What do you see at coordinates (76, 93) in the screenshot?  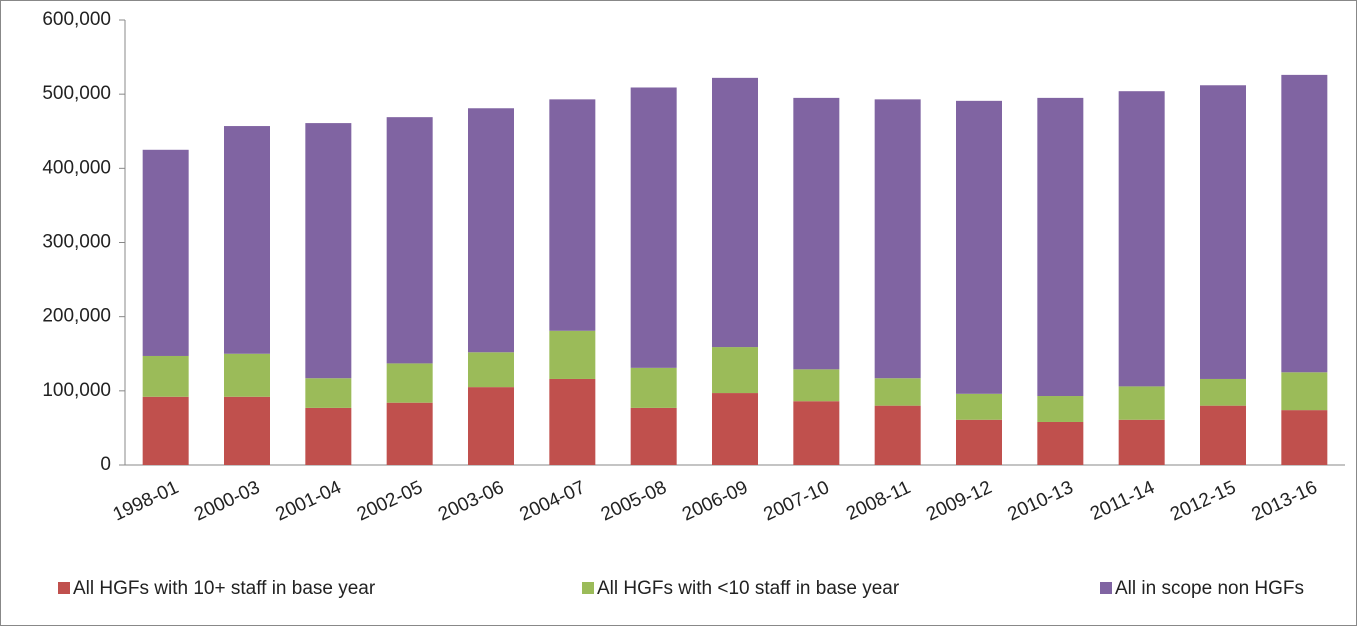 I see `y-tick-label: 500,000` at bounding box center [76, 93].